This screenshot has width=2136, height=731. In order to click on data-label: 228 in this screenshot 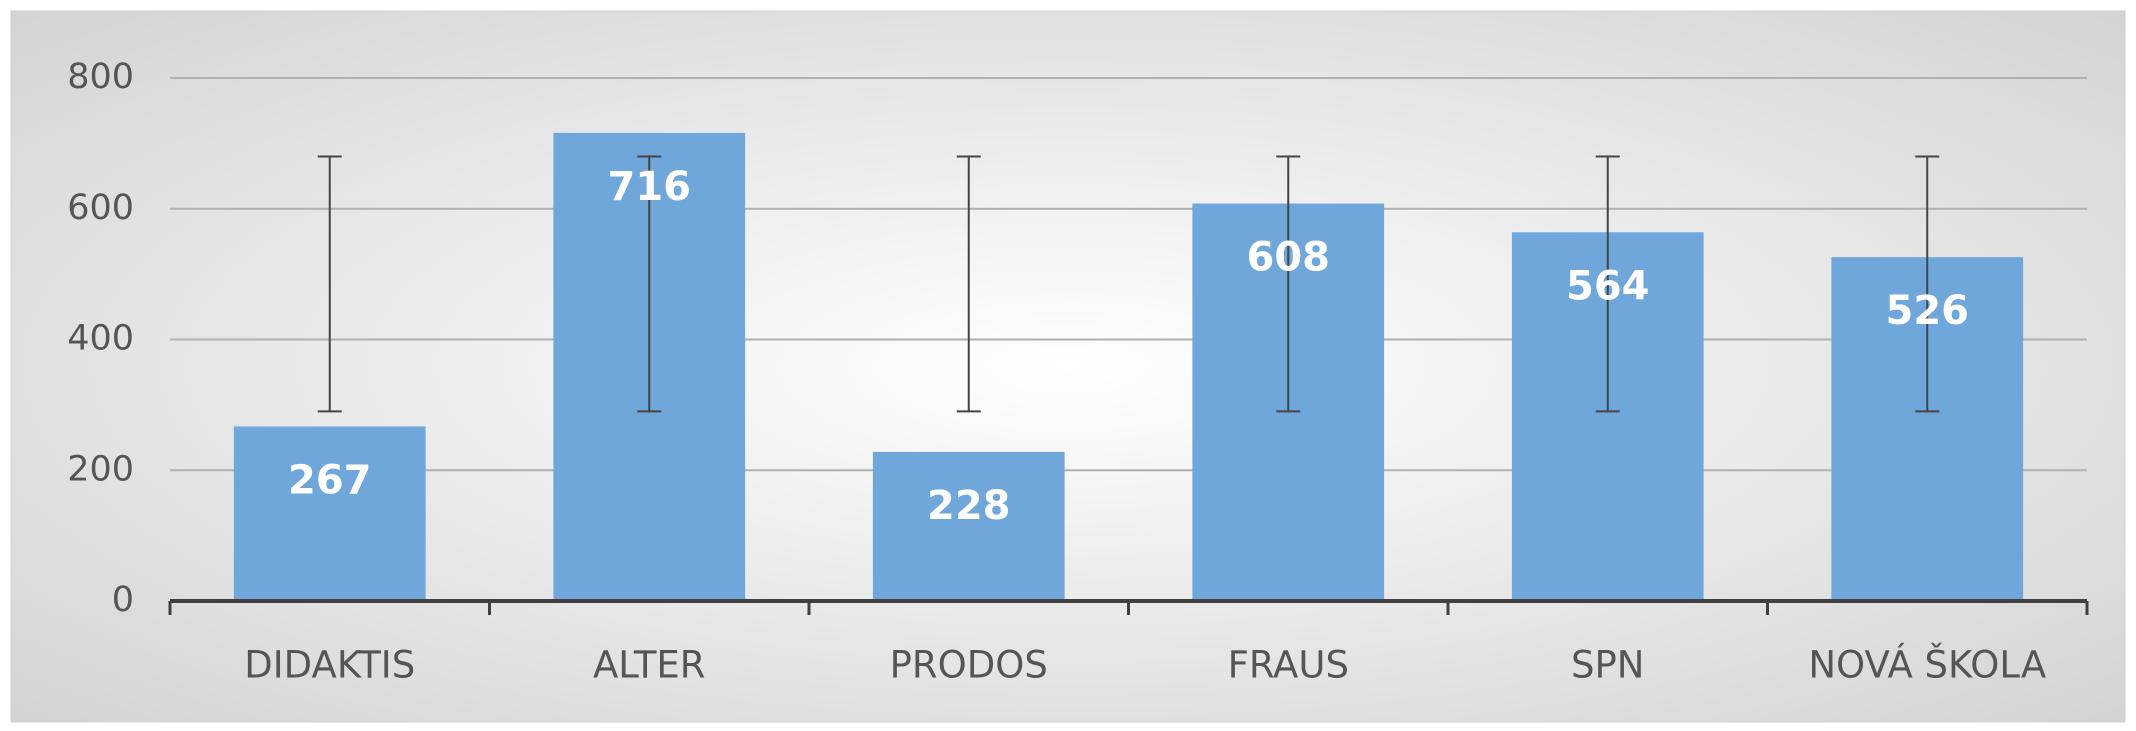, I will do `click(969, 506)`.